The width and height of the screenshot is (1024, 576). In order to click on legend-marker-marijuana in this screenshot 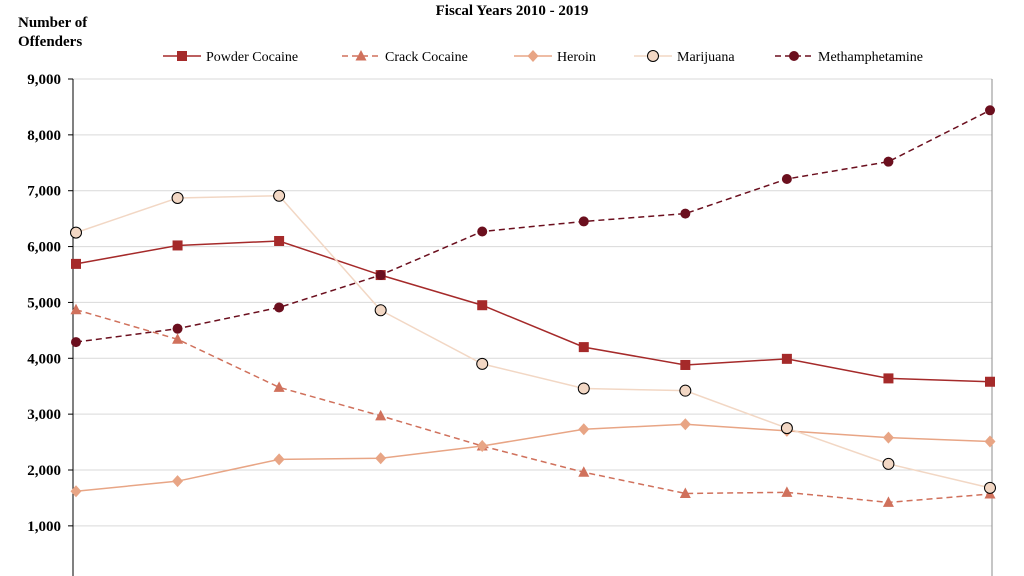, I will do `click(653, 56)`.